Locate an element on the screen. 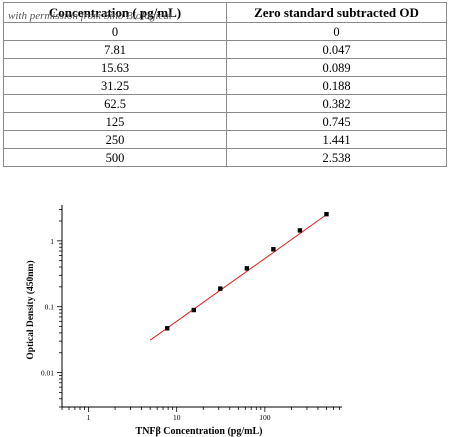  cell-concentration: 7.81 is located at coordinates (115, 49).